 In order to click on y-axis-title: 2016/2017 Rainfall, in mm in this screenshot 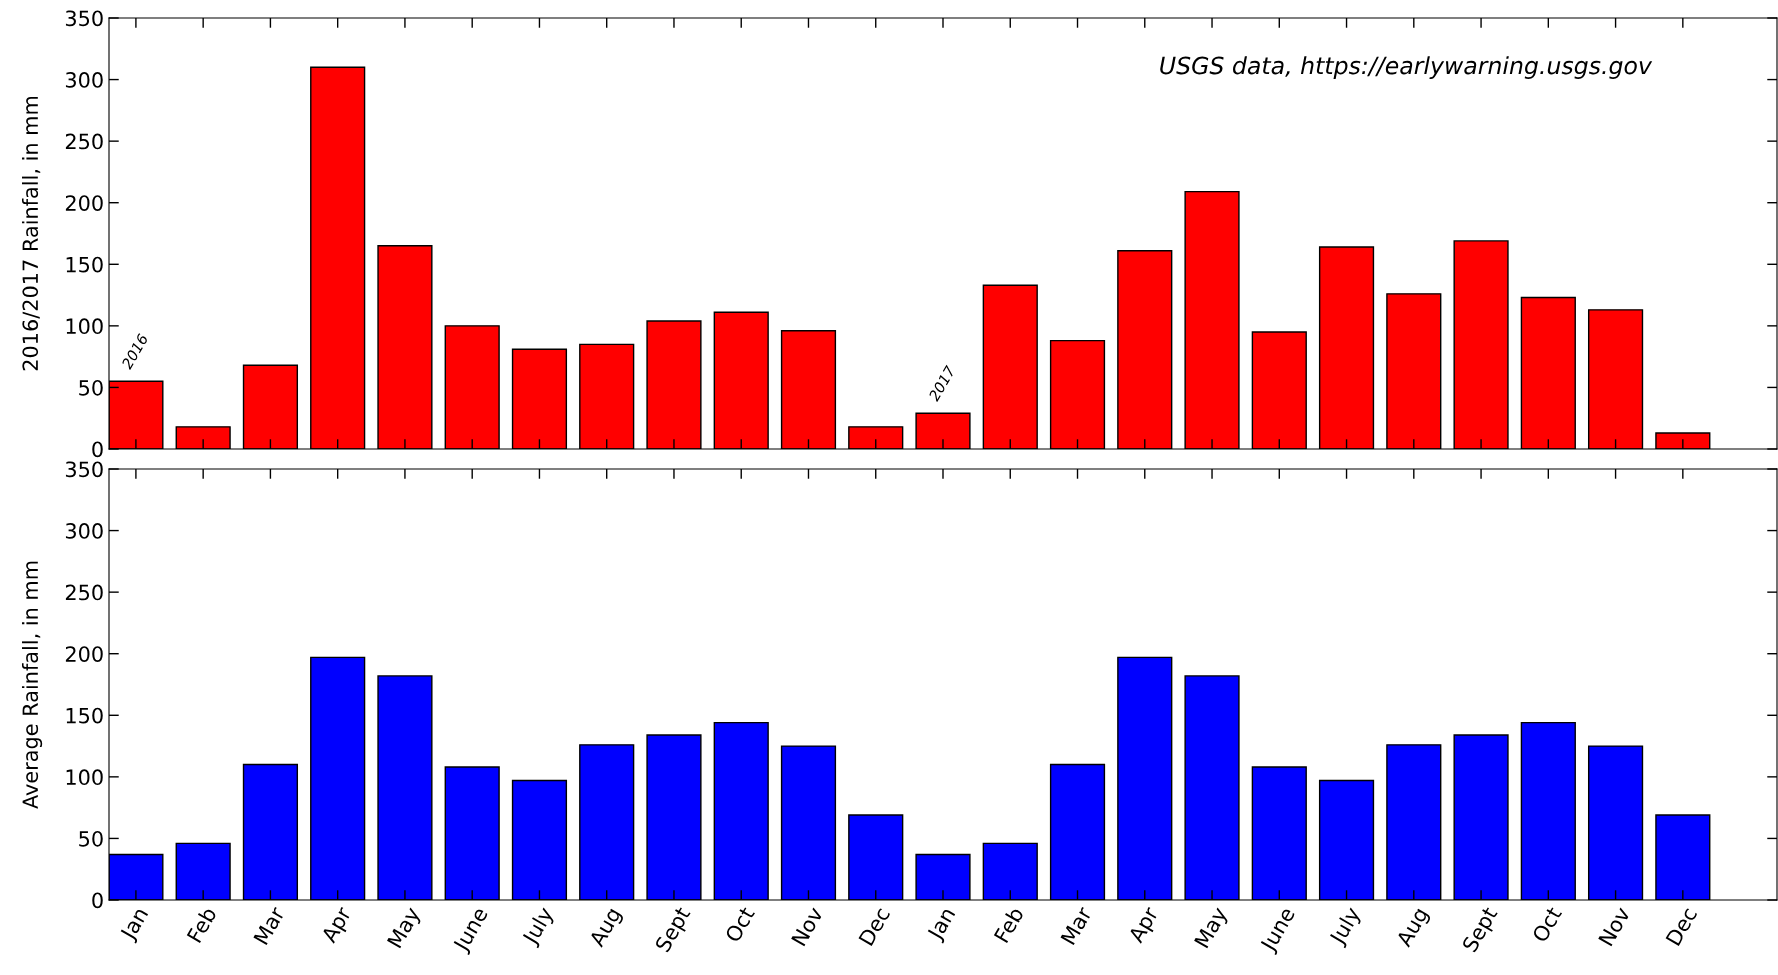, I will do `click(31, 233)`.